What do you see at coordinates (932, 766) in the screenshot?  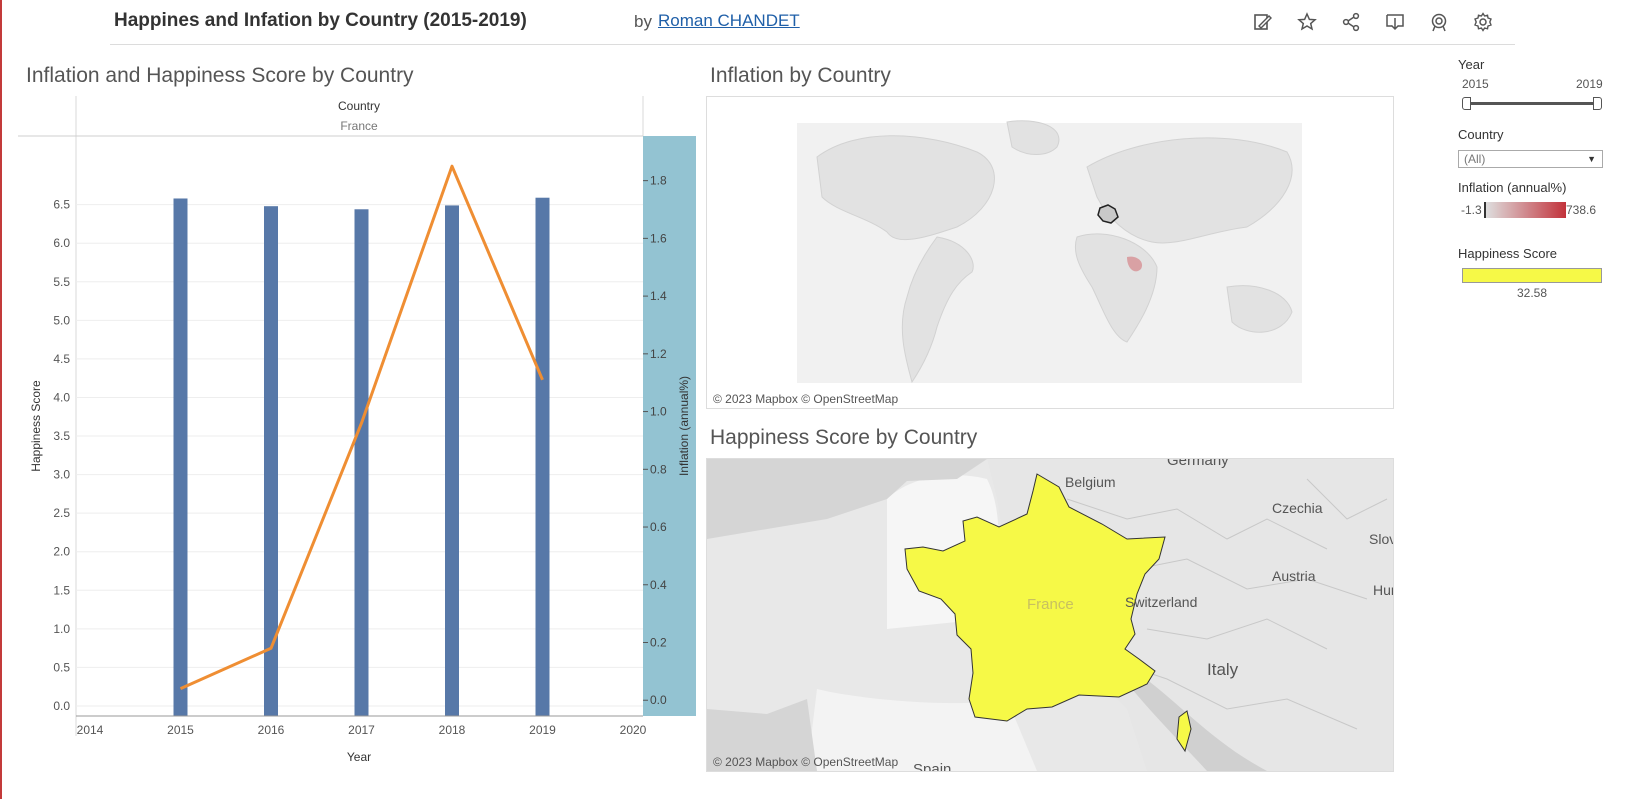 I see `label-spain: Spain` at bounding box center [932, 766].